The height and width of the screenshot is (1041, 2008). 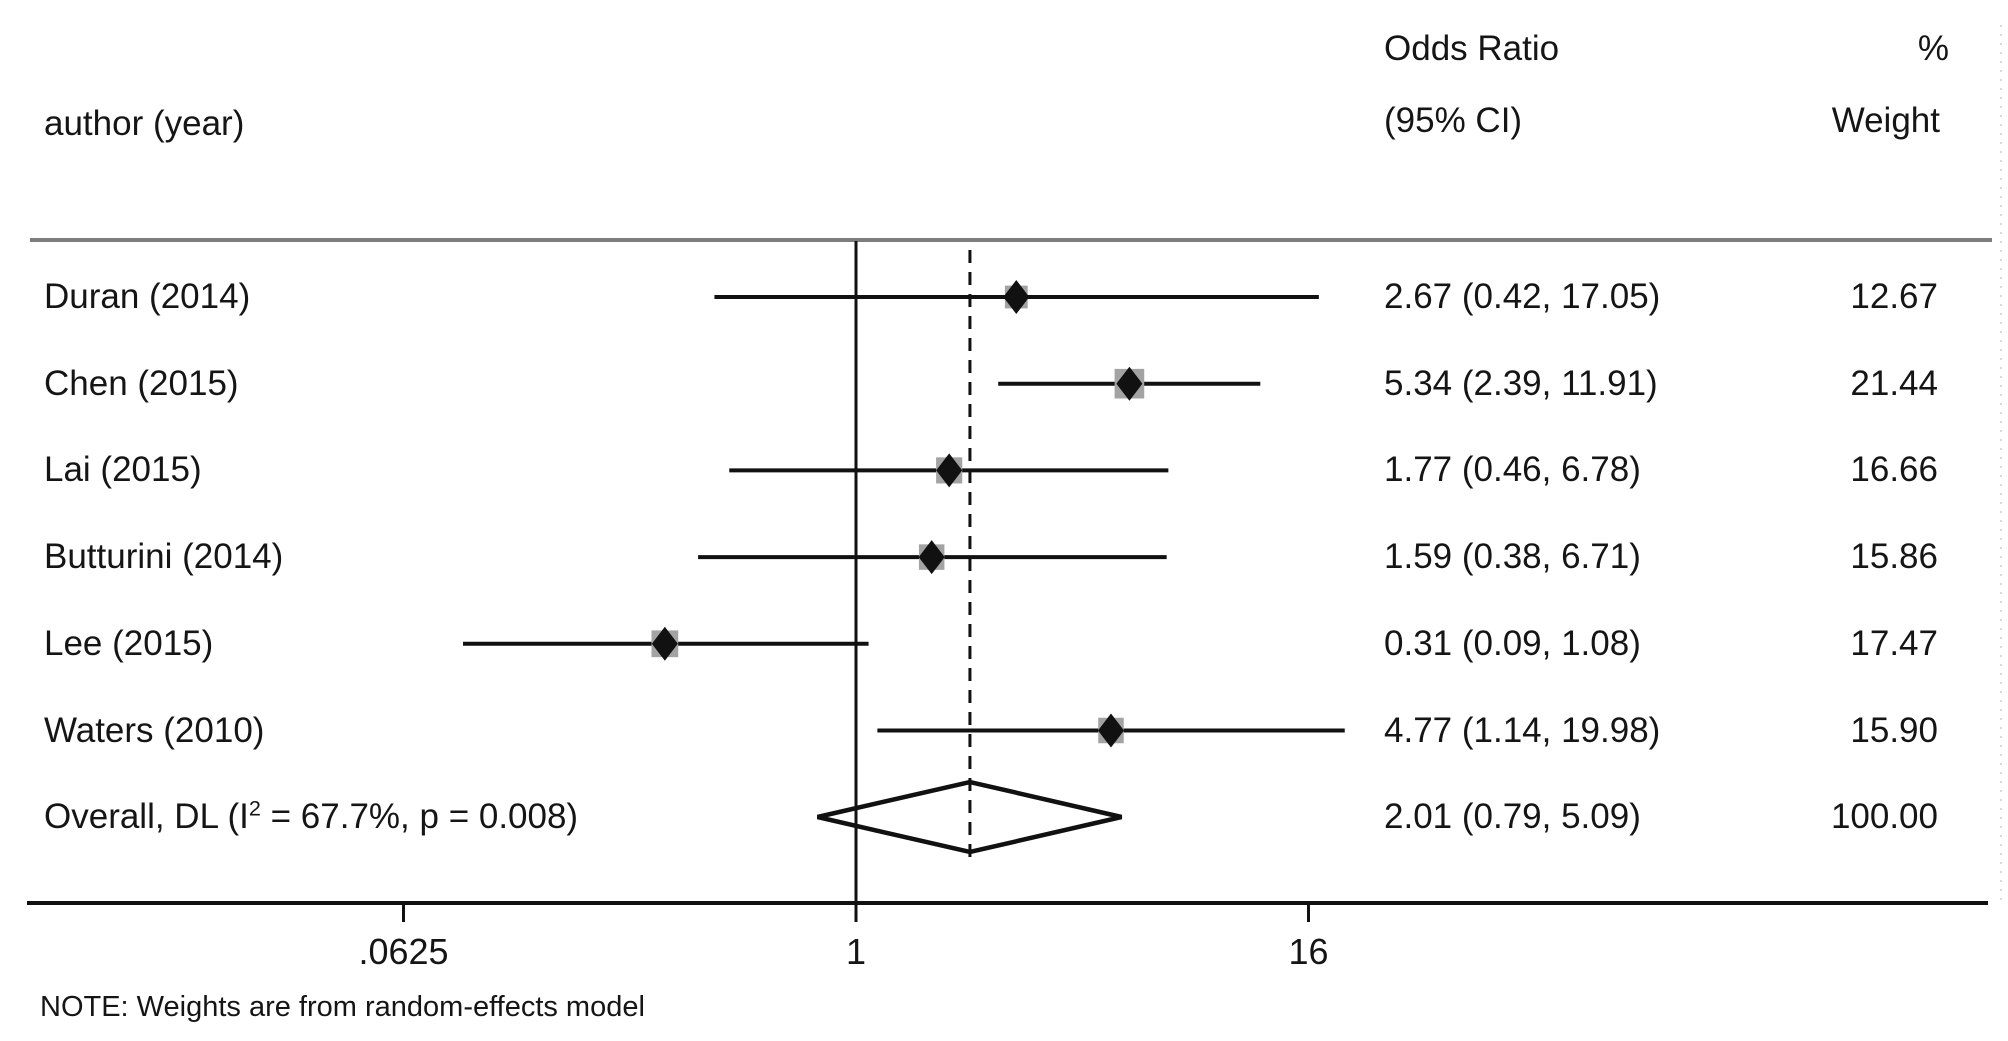 I want to click on weight-column-header-line2: Weight, so click(x=1885, y=120).